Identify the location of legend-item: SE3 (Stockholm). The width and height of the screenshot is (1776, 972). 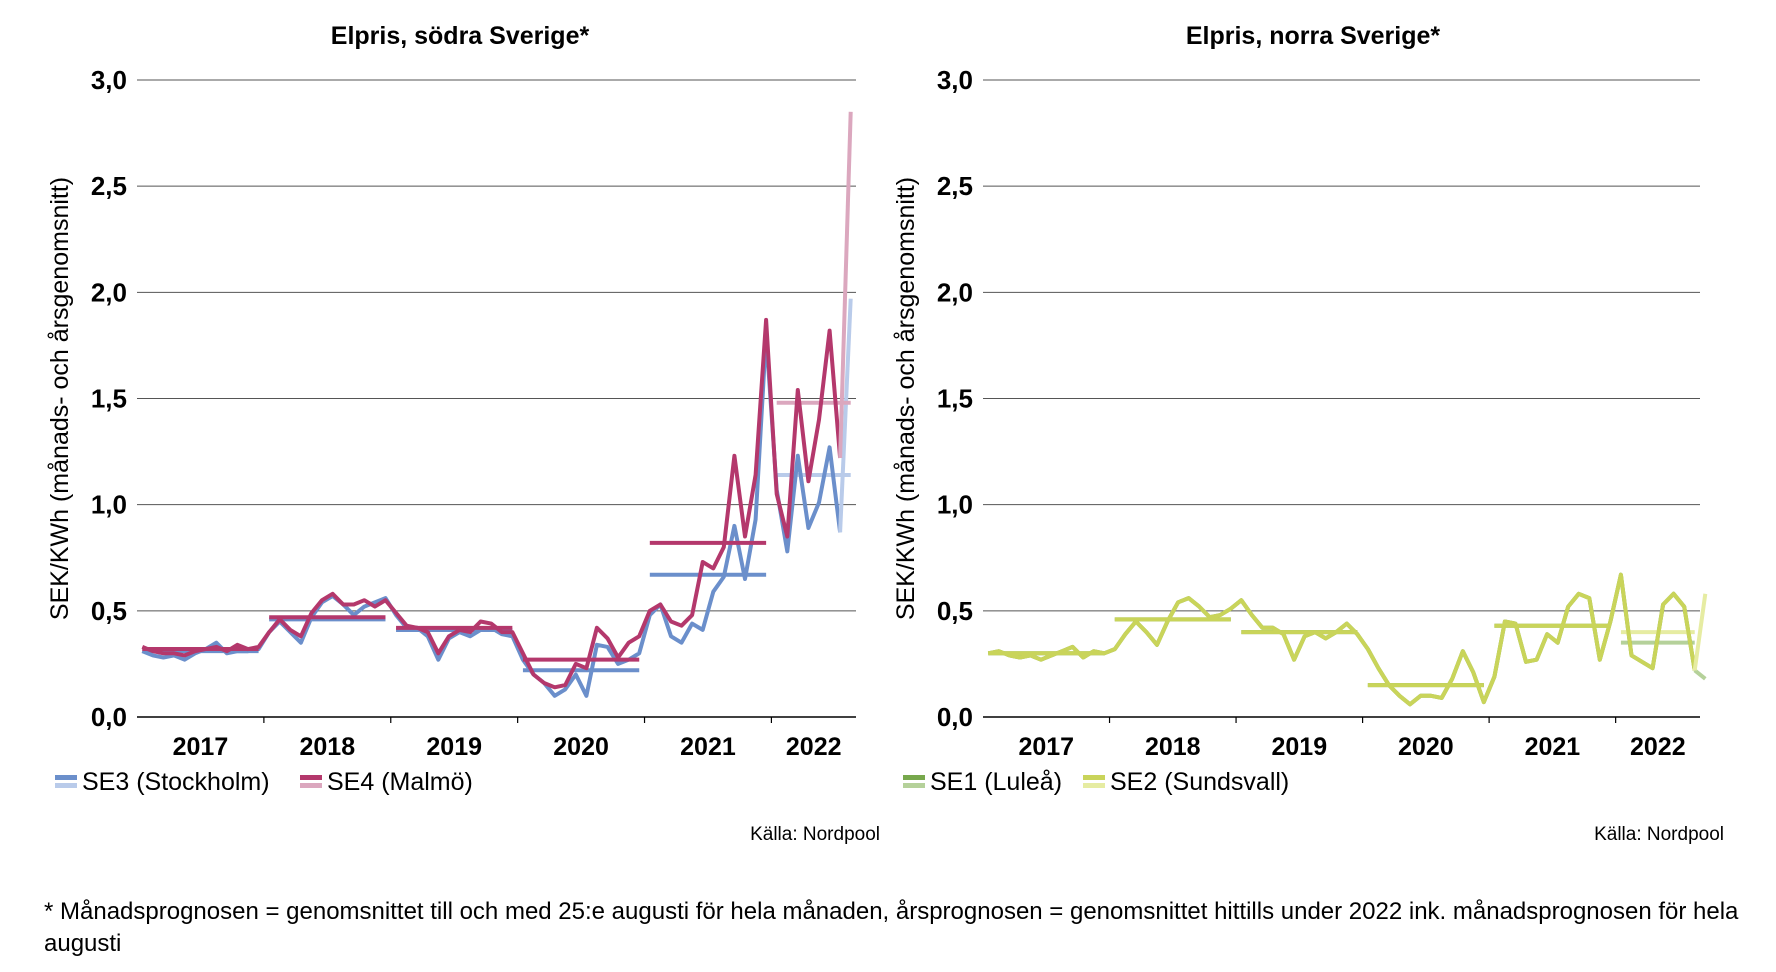
(162, 782).